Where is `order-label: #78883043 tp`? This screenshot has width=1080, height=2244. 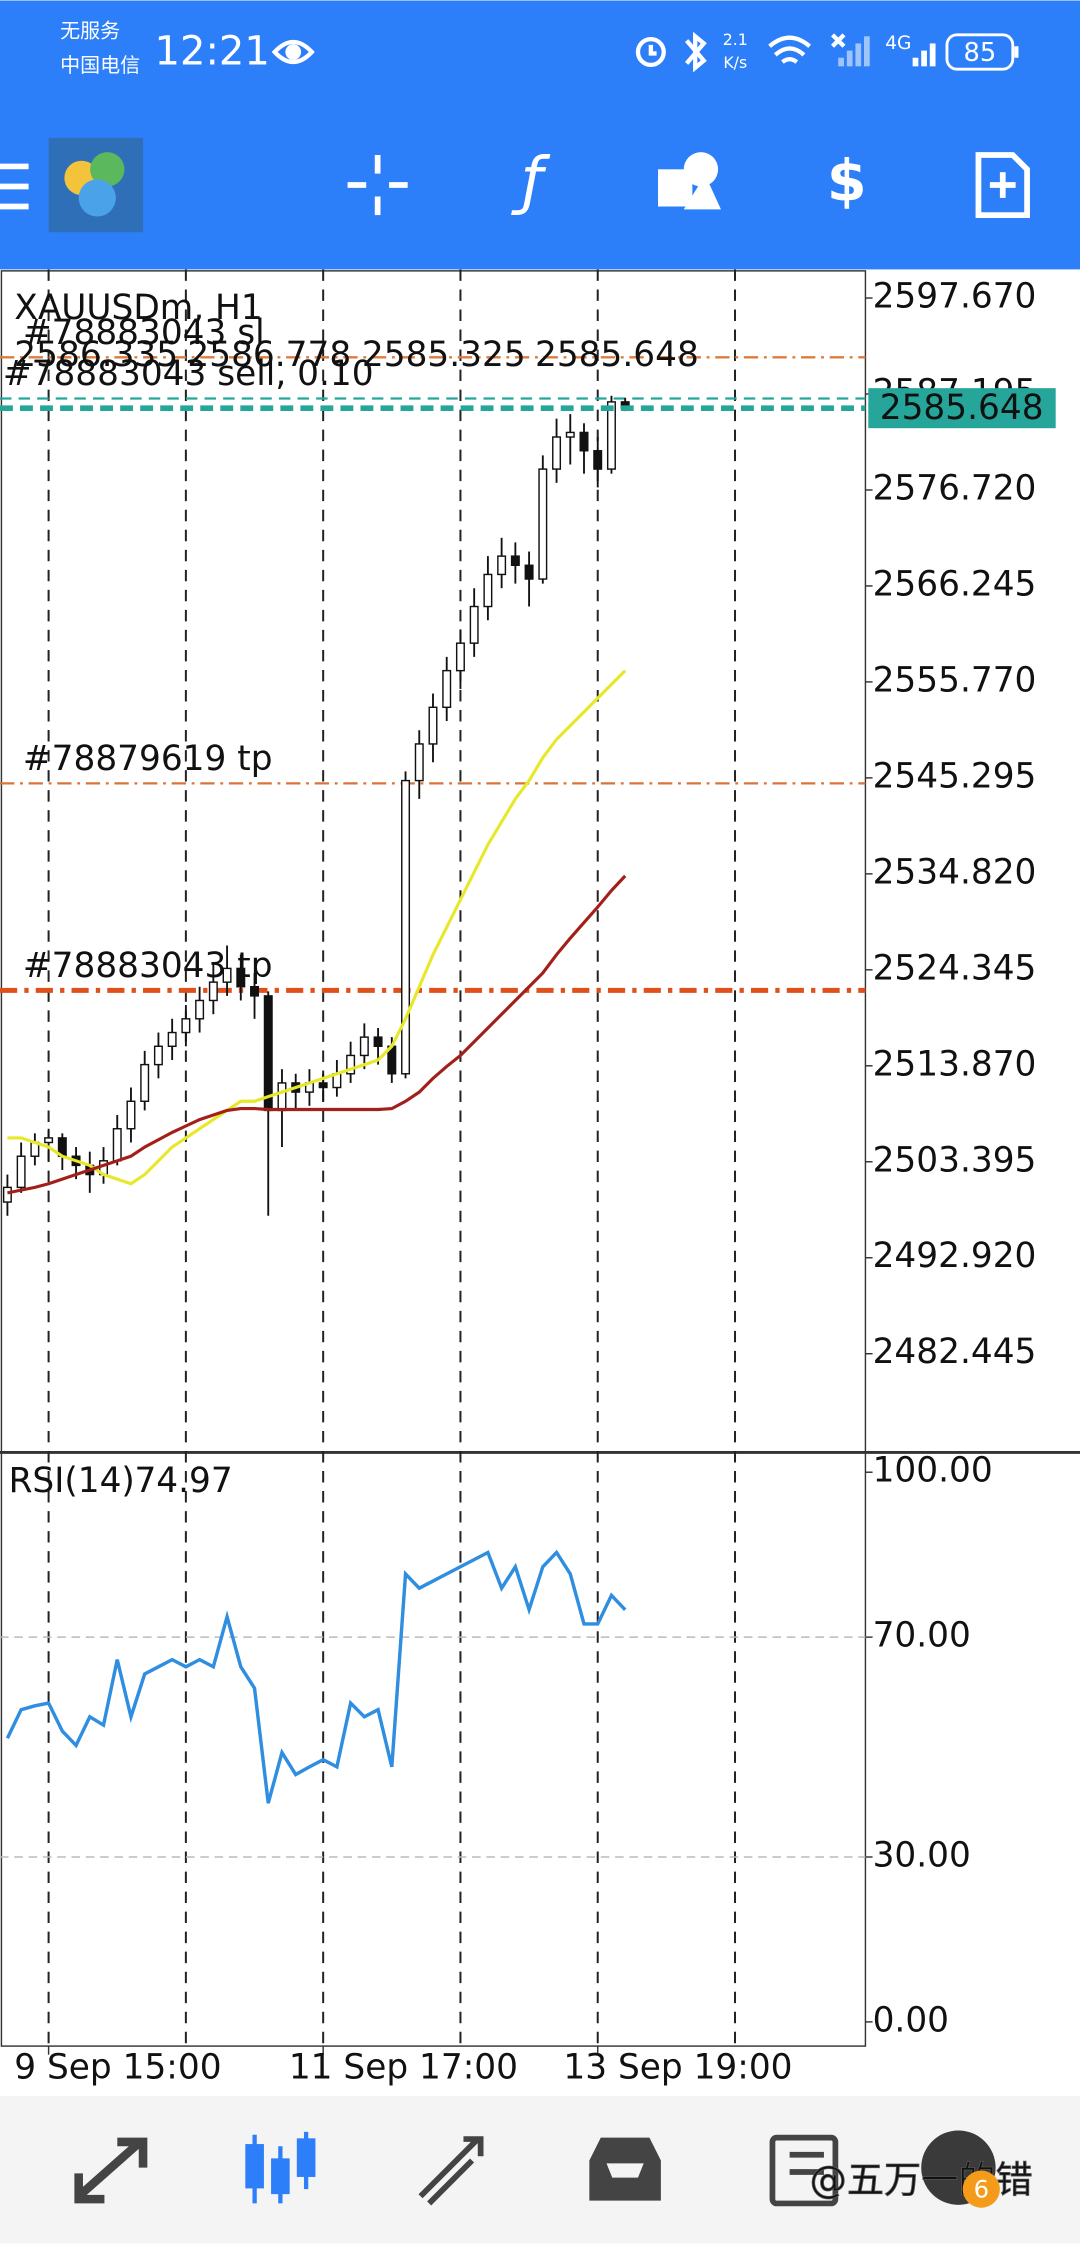 order-label: #78883043 tp is located at coordinates (148, 966).